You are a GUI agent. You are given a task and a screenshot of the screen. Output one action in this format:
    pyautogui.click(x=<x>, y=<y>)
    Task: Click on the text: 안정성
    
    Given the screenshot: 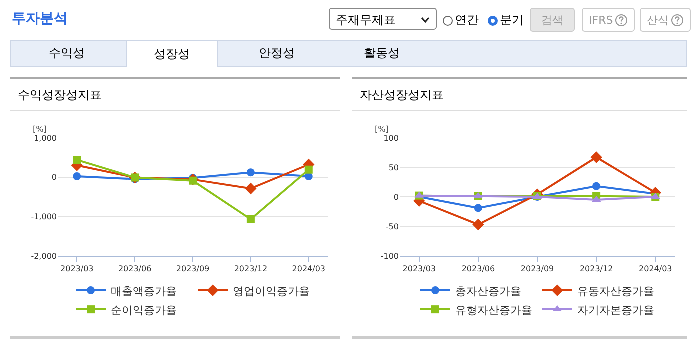 What is the action you would take?
    pyautogui.click(x=277, y=53)
    